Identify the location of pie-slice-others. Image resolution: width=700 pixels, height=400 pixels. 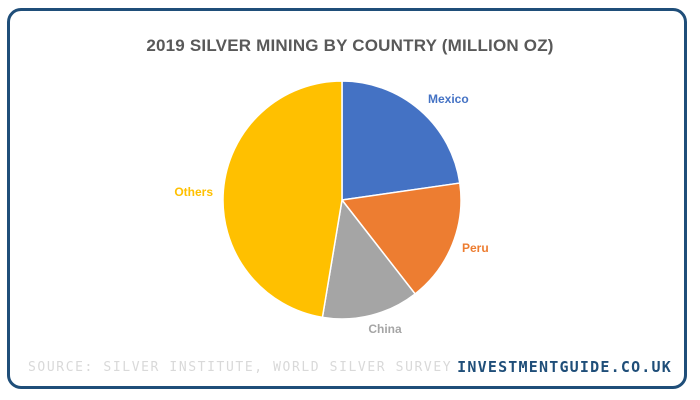
(282, 199).